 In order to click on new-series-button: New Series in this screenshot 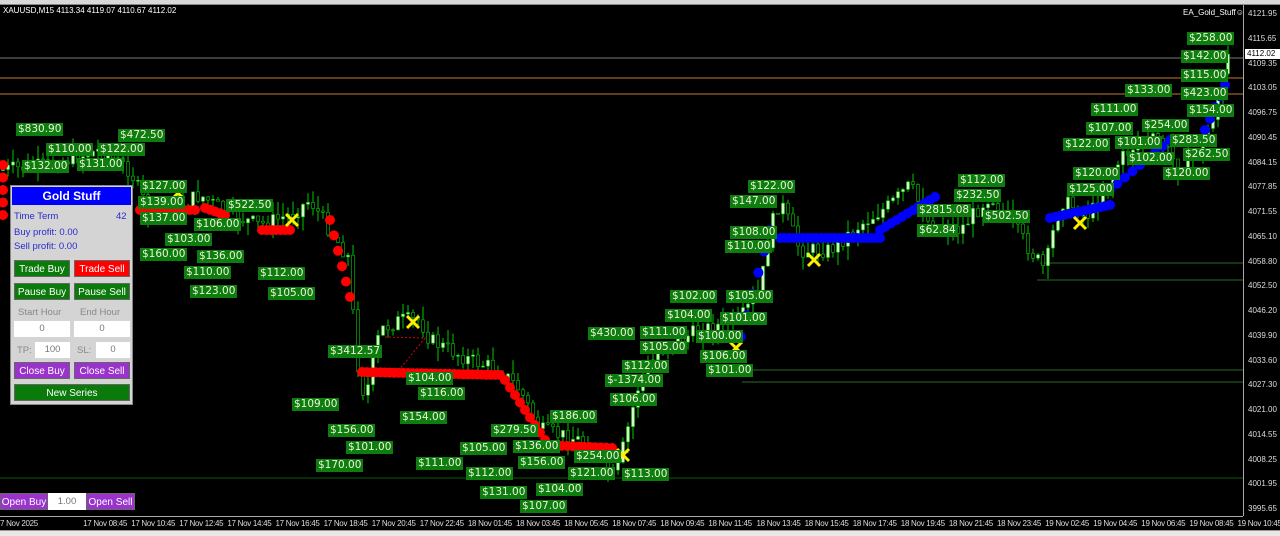, I will do `click(72, 392)`.